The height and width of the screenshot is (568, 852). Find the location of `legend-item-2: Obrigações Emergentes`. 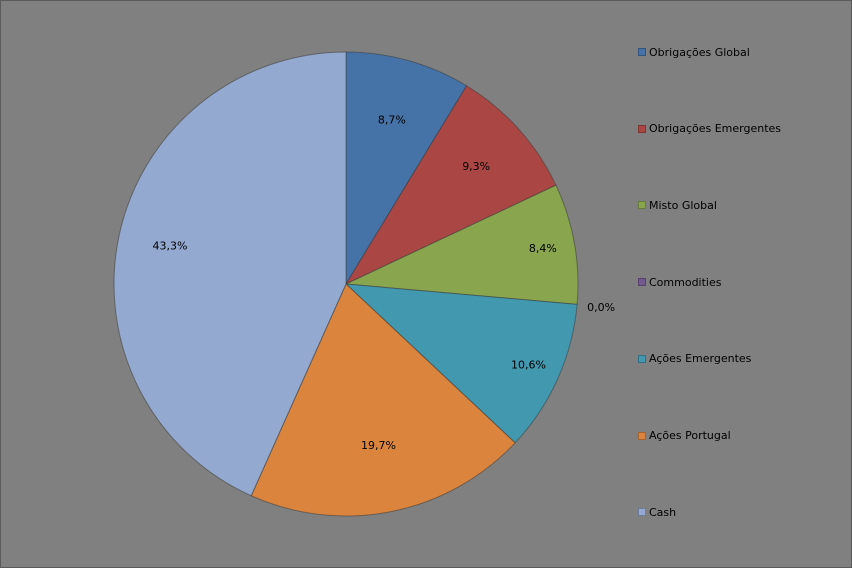

legend-item-2: Obrigações Emergentes is located at coordinates (709, 129).